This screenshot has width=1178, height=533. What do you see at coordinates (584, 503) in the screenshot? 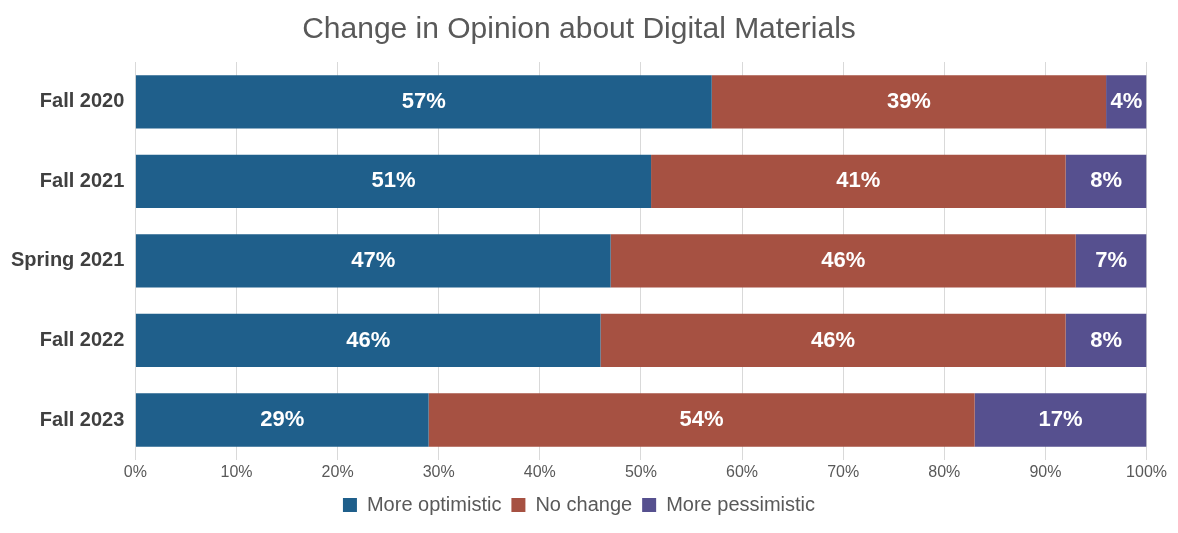
I see `legend-label: No change` at bounding box center [584, 503].